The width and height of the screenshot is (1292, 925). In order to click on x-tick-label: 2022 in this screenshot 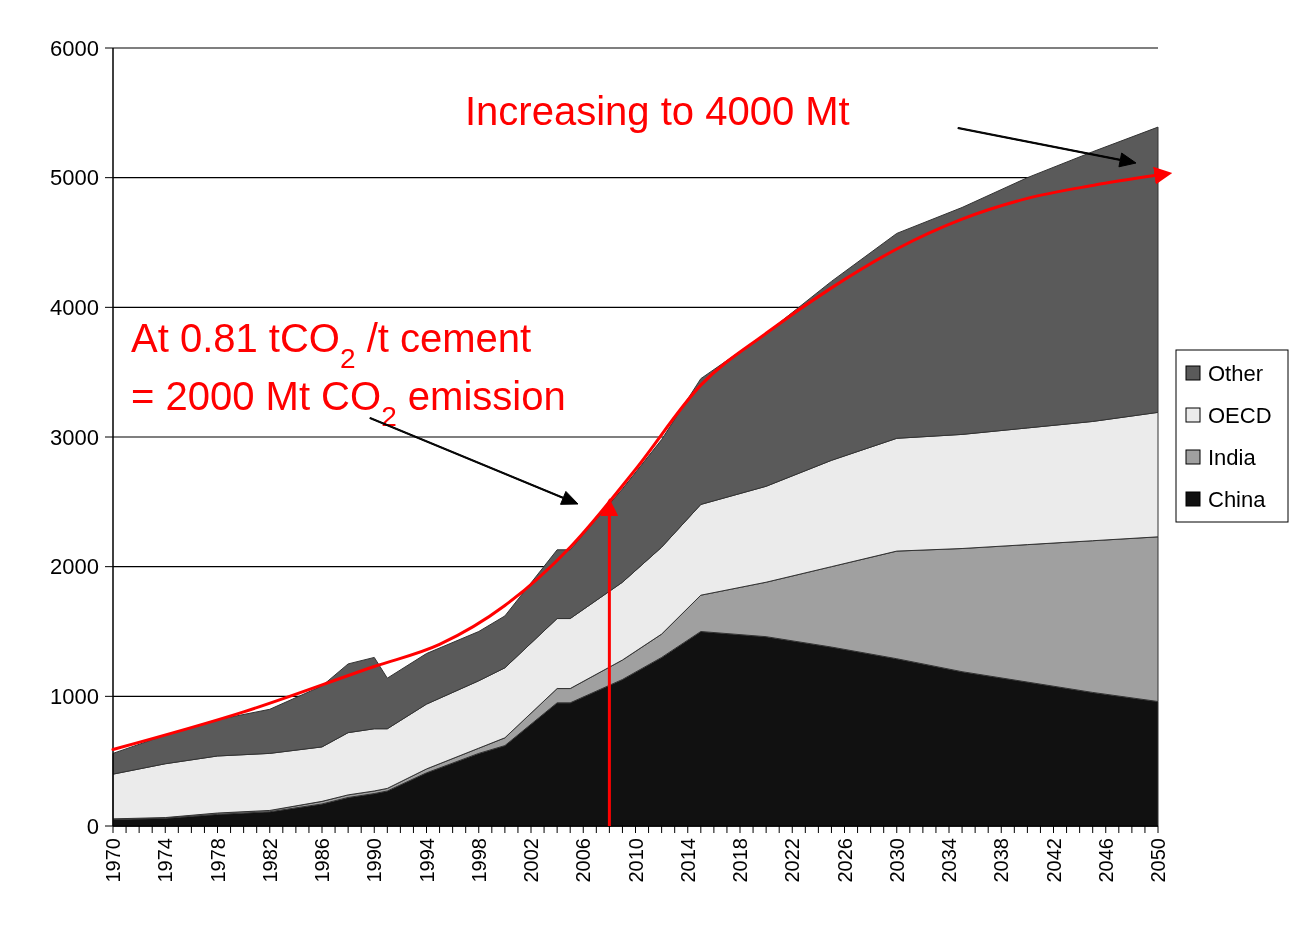, I will do `click(792, 860)`.